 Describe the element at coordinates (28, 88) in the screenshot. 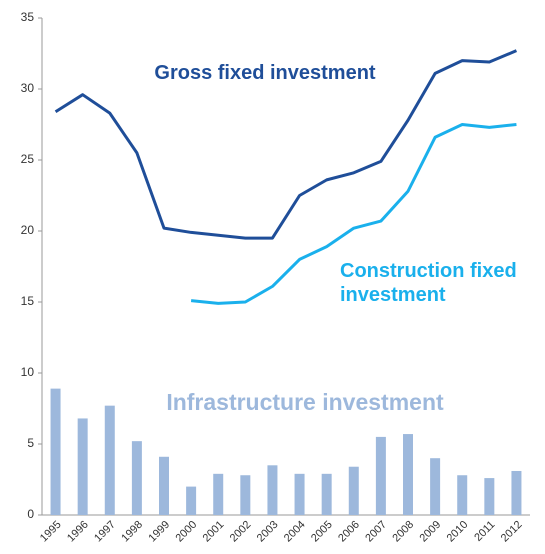

I see `y-tick-label: 30` at that location.